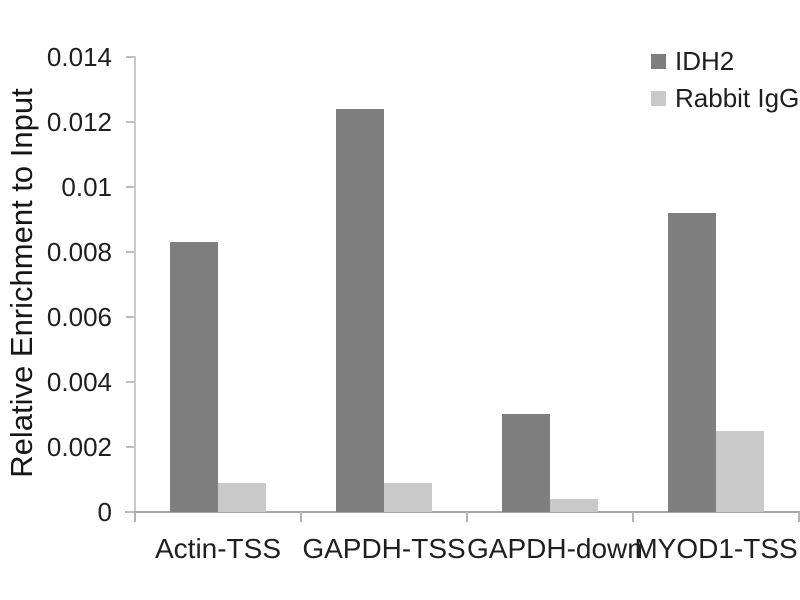 The image size is (800, 600). What do you see at coordinates (725, 79) in the screenshot?
I see `legend: IDH2 Rabbit IgG` at bounding box center [725, 79].